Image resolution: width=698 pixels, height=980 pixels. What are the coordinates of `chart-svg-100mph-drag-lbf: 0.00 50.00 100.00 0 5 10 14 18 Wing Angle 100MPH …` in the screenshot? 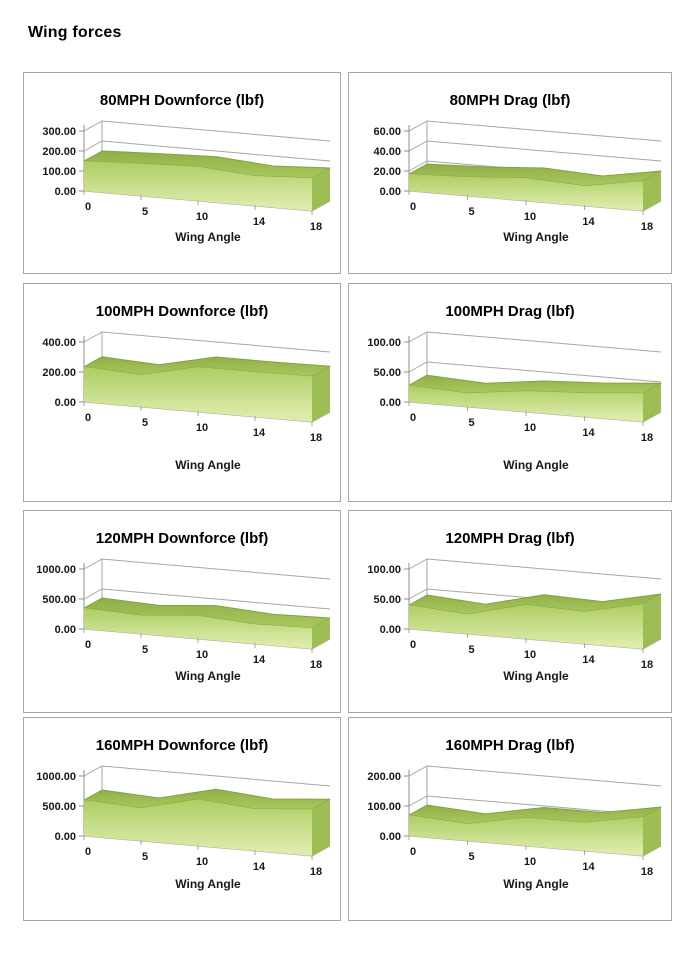 It's located at (514, 387).